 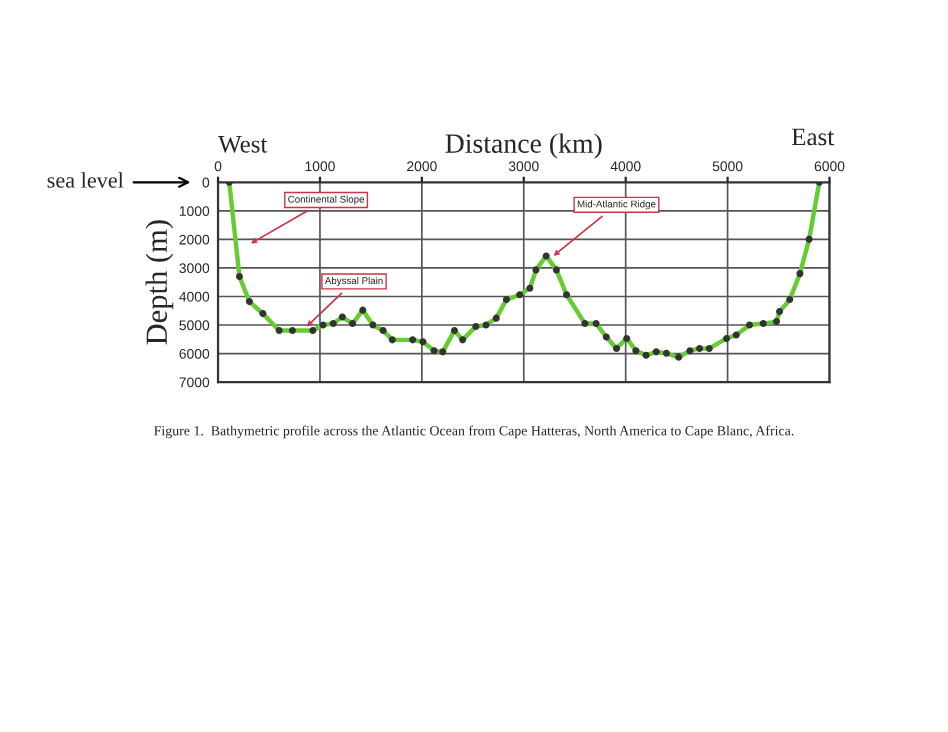 What do you see at coordinates (159, 282) in the screenshot?
I see `y-axis-title: Depth (m)` at bounding box center [159, 282].